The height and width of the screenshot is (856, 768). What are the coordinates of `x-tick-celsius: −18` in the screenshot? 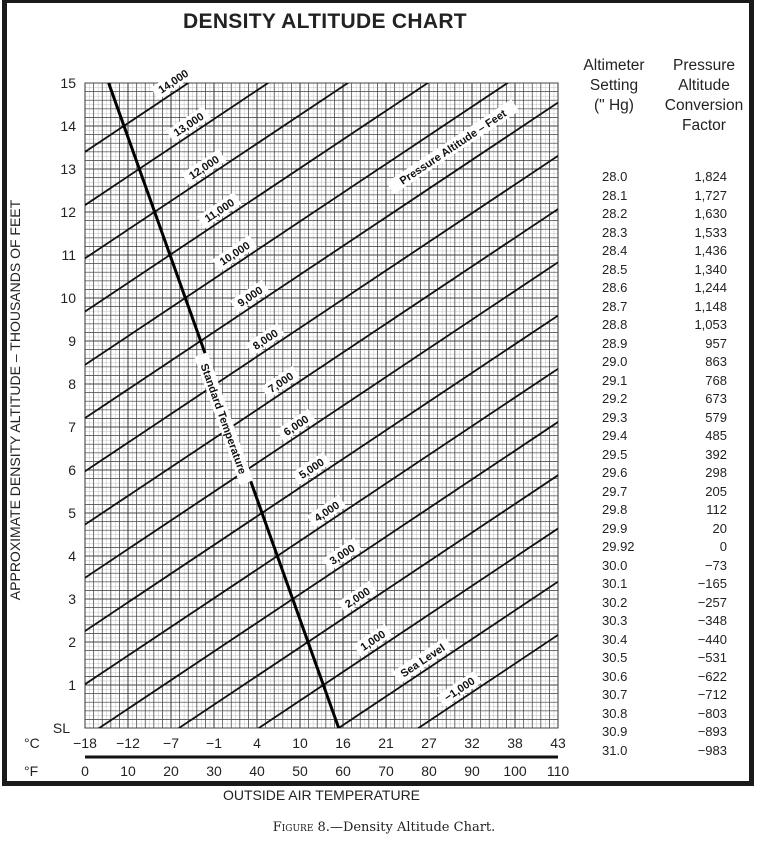 It's located at (85, 743).